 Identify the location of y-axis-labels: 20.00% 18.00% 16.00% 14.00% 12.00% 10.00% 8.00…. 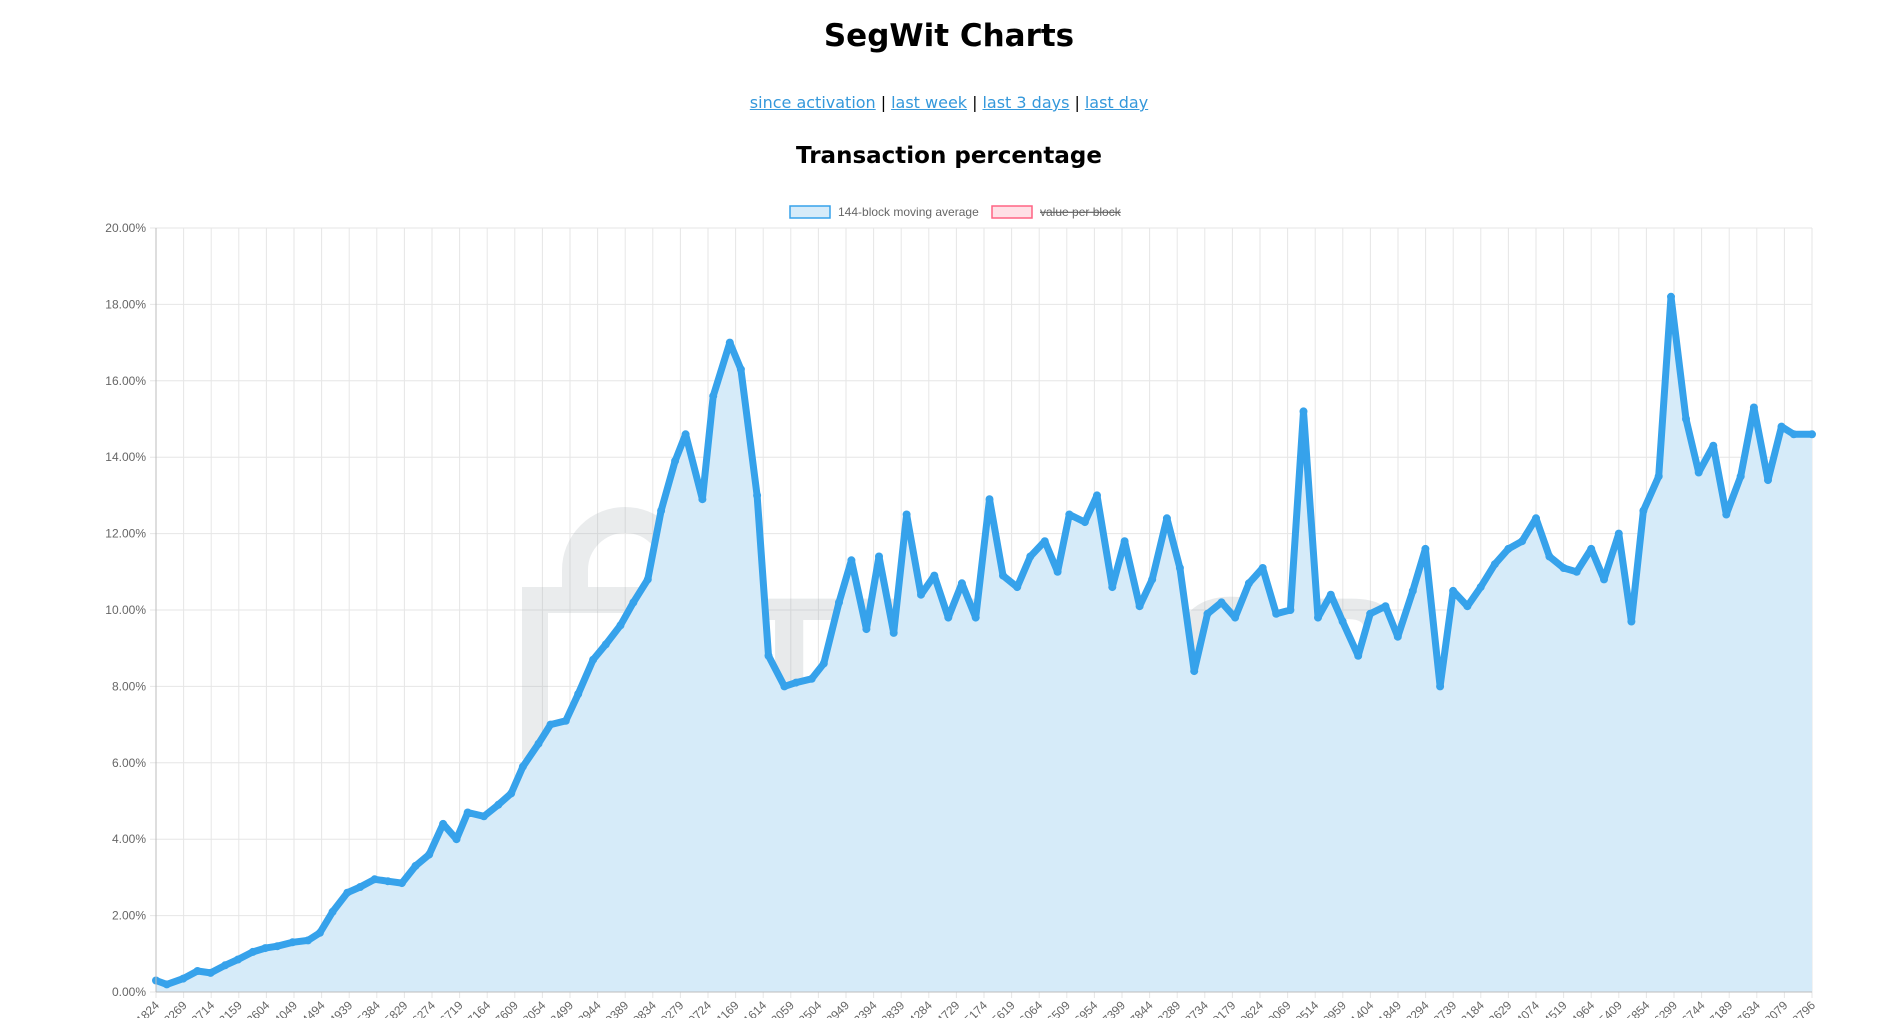
(125, 610).